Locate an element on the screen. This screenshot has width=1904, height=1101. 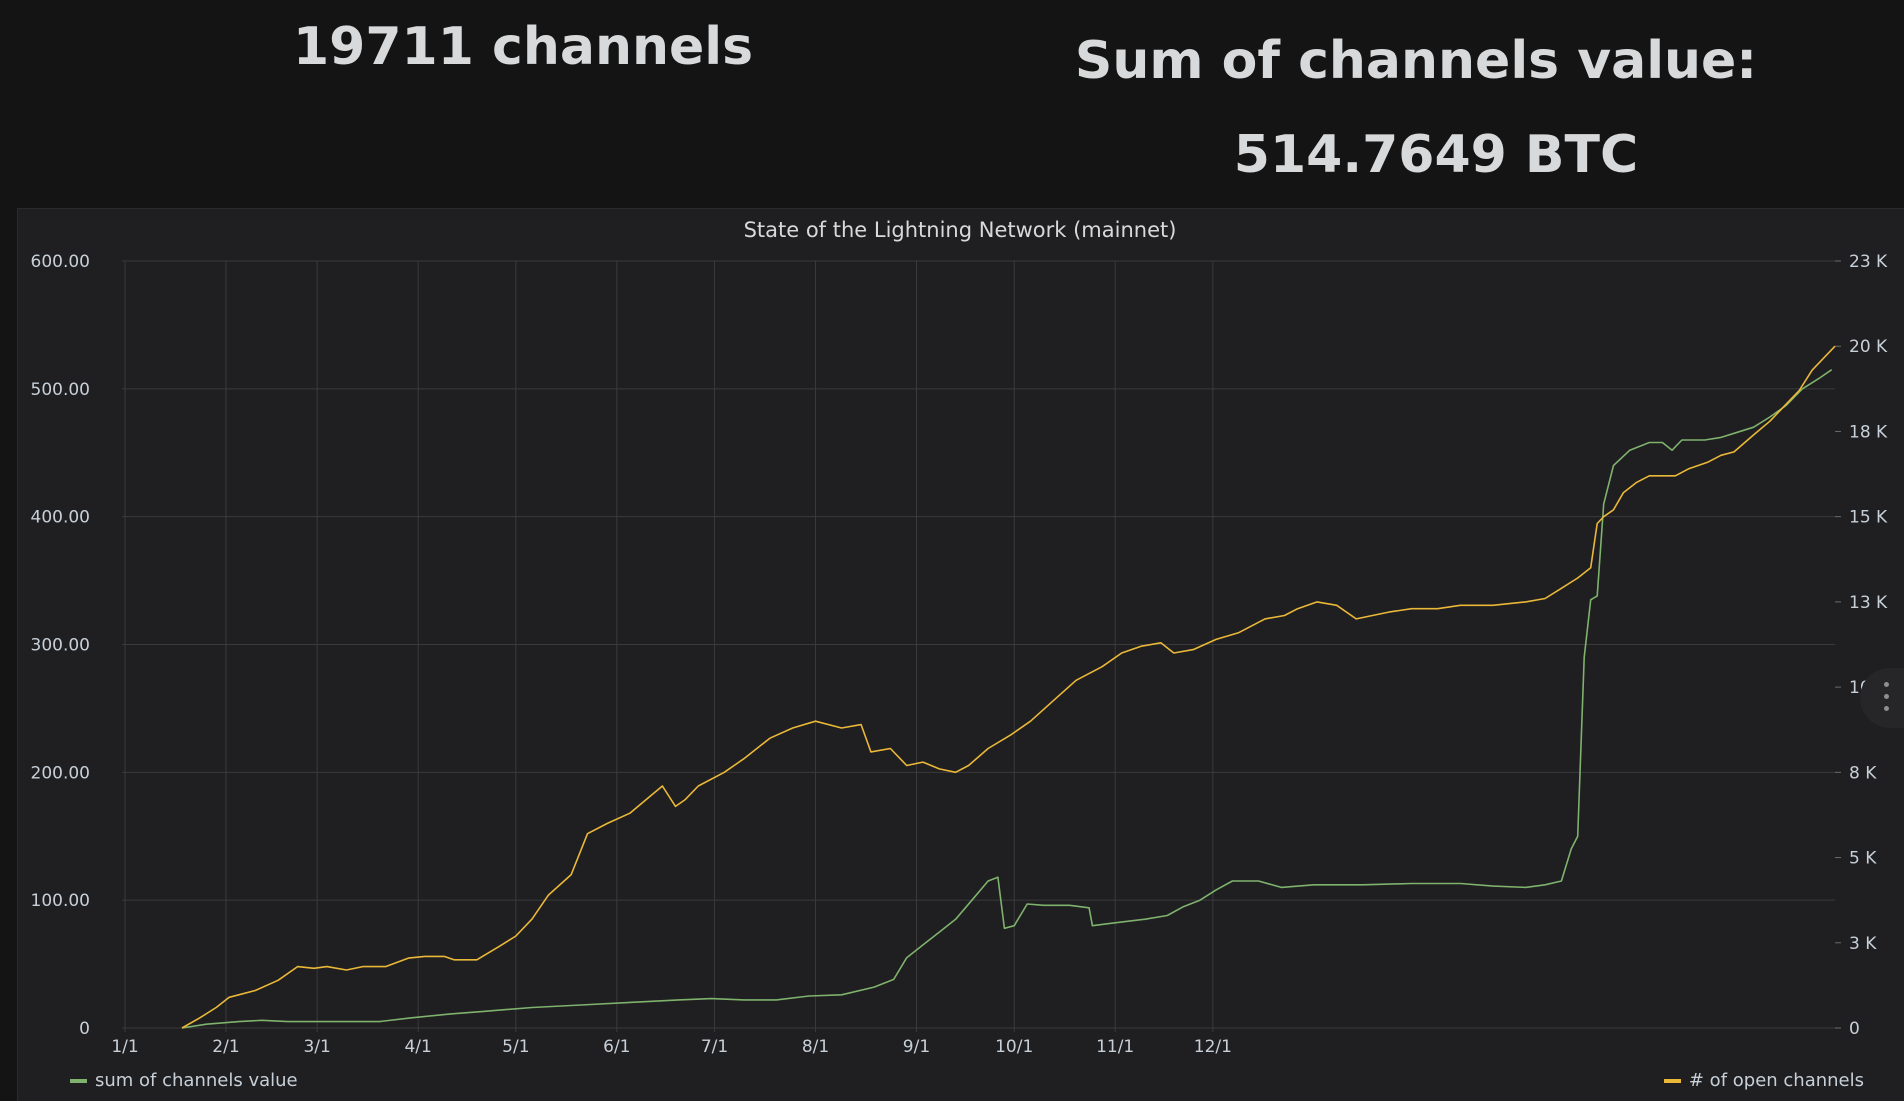
legend-sum-of-channels-value: sum of channels value is located at coordinates (184, 1080).